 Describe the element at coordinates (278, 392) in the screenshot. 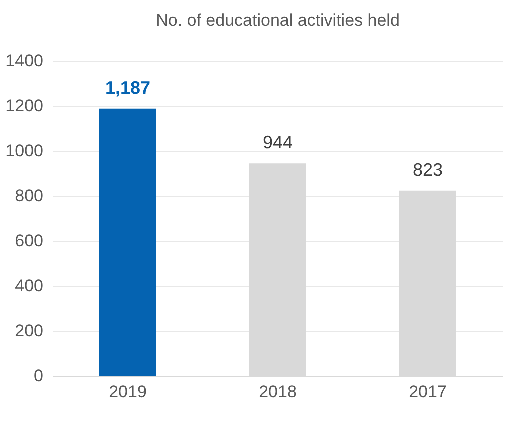

I see `x-tick-label: 2018` at that location.